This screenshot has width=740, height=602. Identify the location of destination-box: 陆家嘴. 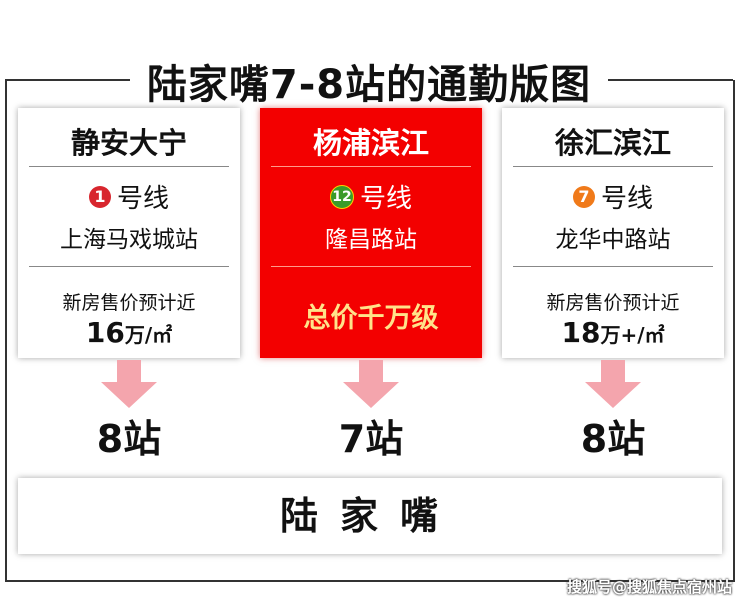
(370, 516).